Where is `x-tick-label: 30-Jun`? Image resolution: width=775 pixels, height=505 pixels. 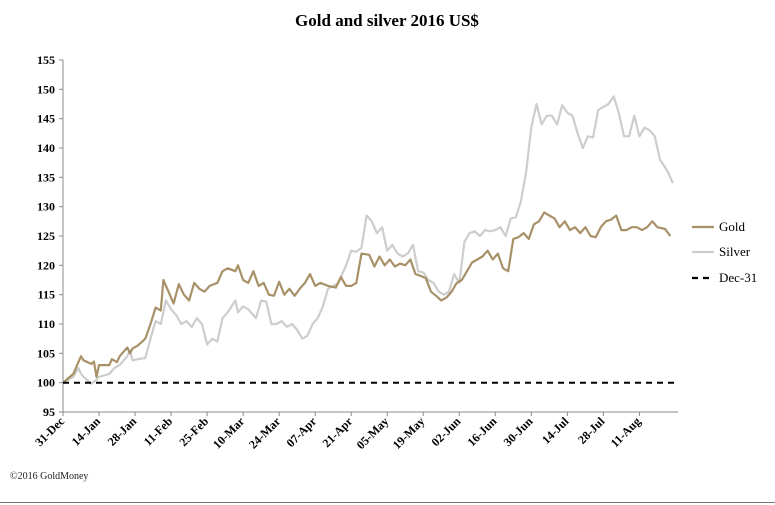 x-tick-label: 30-Jun is located at coordinates (518, 431).